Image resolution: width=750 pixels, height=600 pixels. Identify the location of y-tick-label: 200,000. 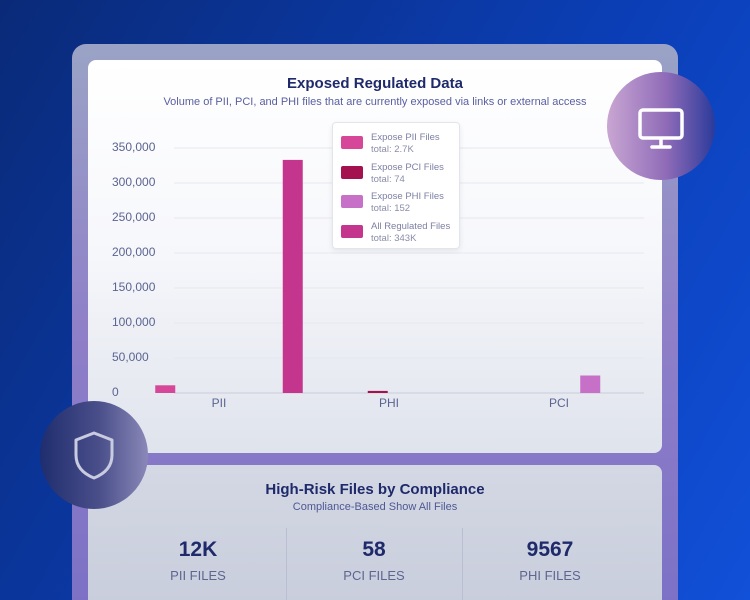
(134, 252).